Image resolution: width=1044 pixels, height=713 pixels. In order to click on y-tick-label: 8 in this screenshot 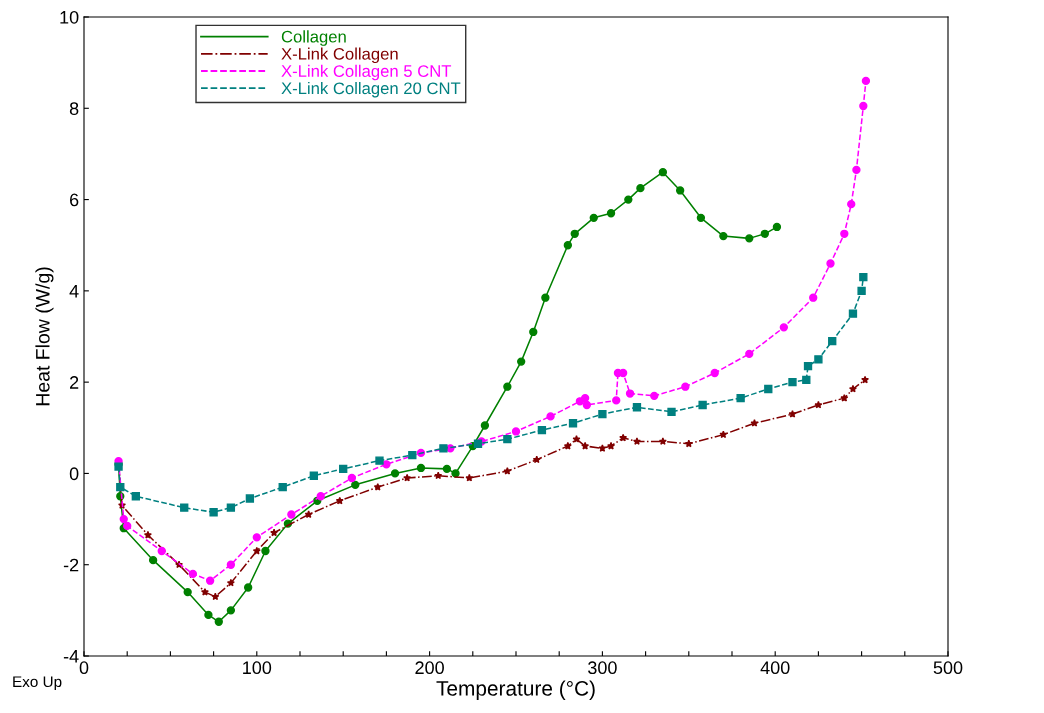, I will do `click(74, 109)`.